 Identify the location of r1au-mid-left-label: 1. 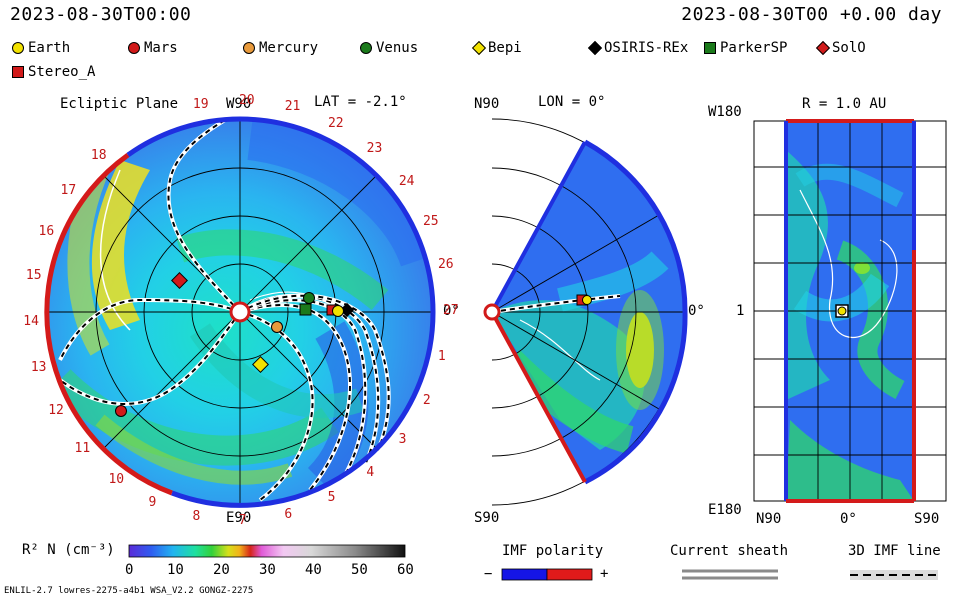
(740, 311).